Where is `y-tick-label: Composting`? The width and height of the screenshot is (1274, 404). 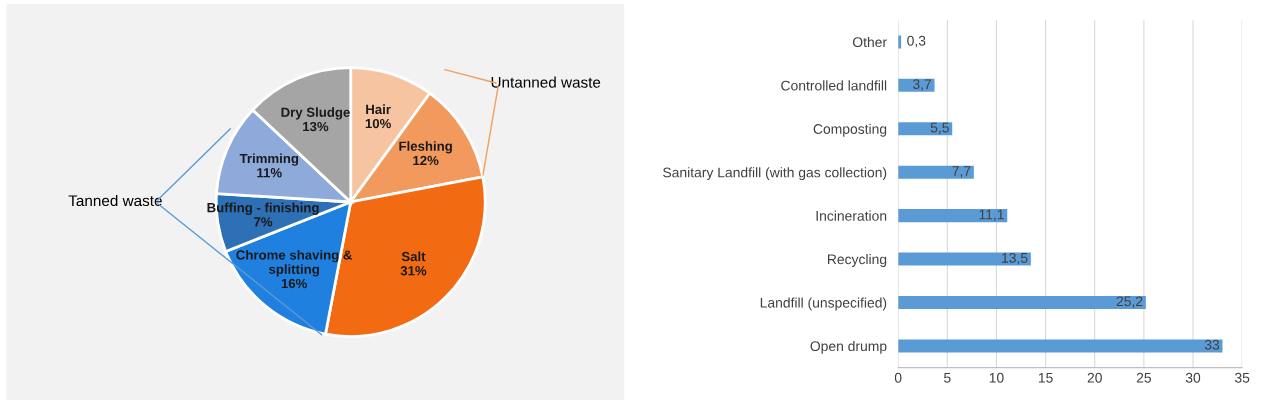
y-tick-label: Composting is located at coordinates (850, 130).